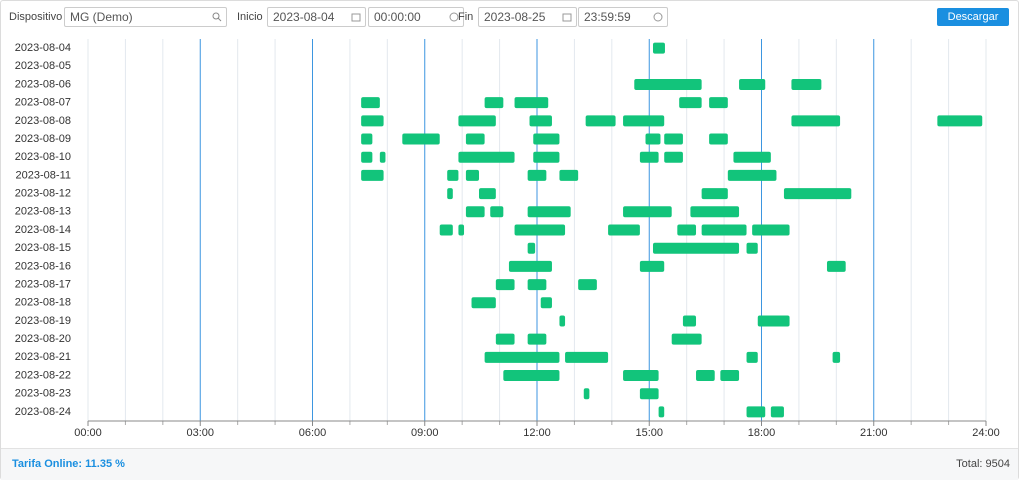  I want to click on y-tick-label: 2023-08-12, so click(43, 194).